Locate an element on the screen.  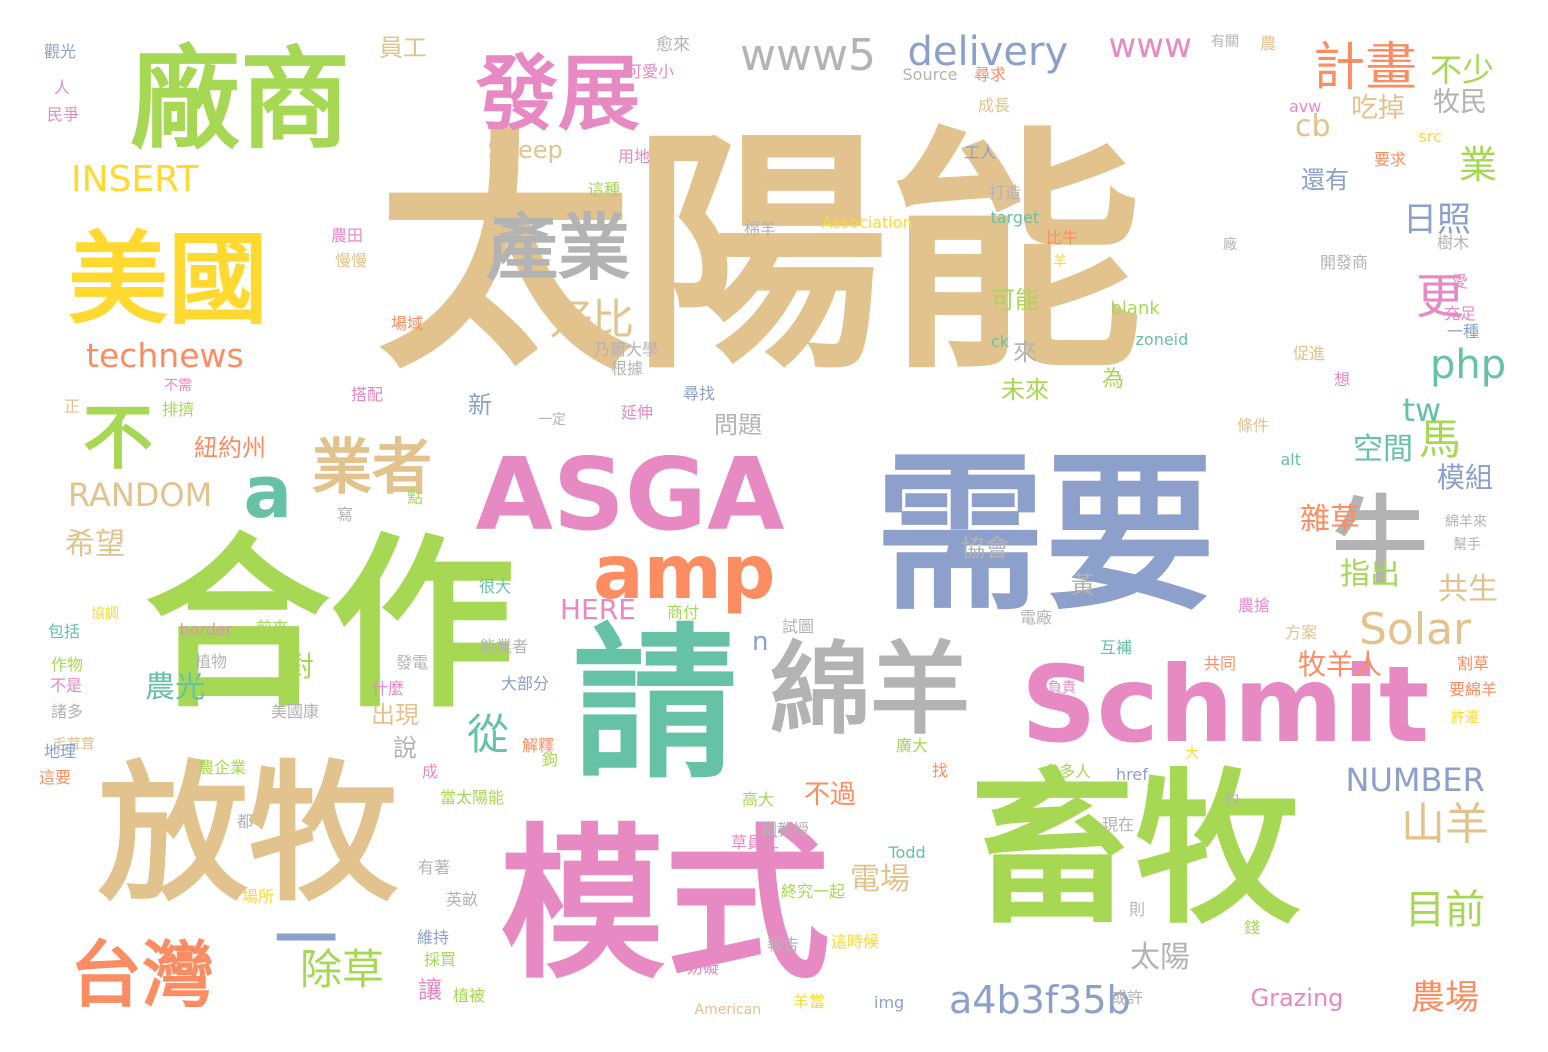
cloud-word: 計畫 is located at coordinates (1365, 68).